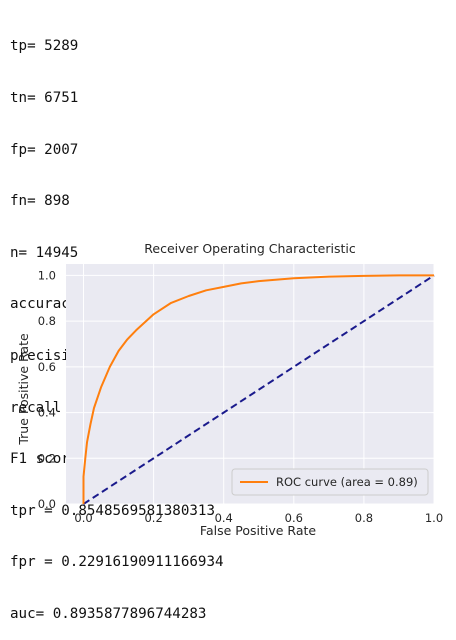  I want to click on console-line-fpr: fpr = 0.22916190911166934, so click(117, 562).